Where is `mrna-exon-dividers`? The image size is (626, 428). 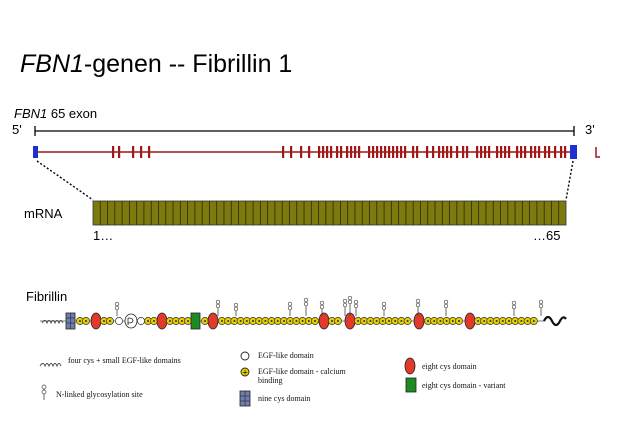 mrna-exon-dividers is located at coordinates (329, 213).